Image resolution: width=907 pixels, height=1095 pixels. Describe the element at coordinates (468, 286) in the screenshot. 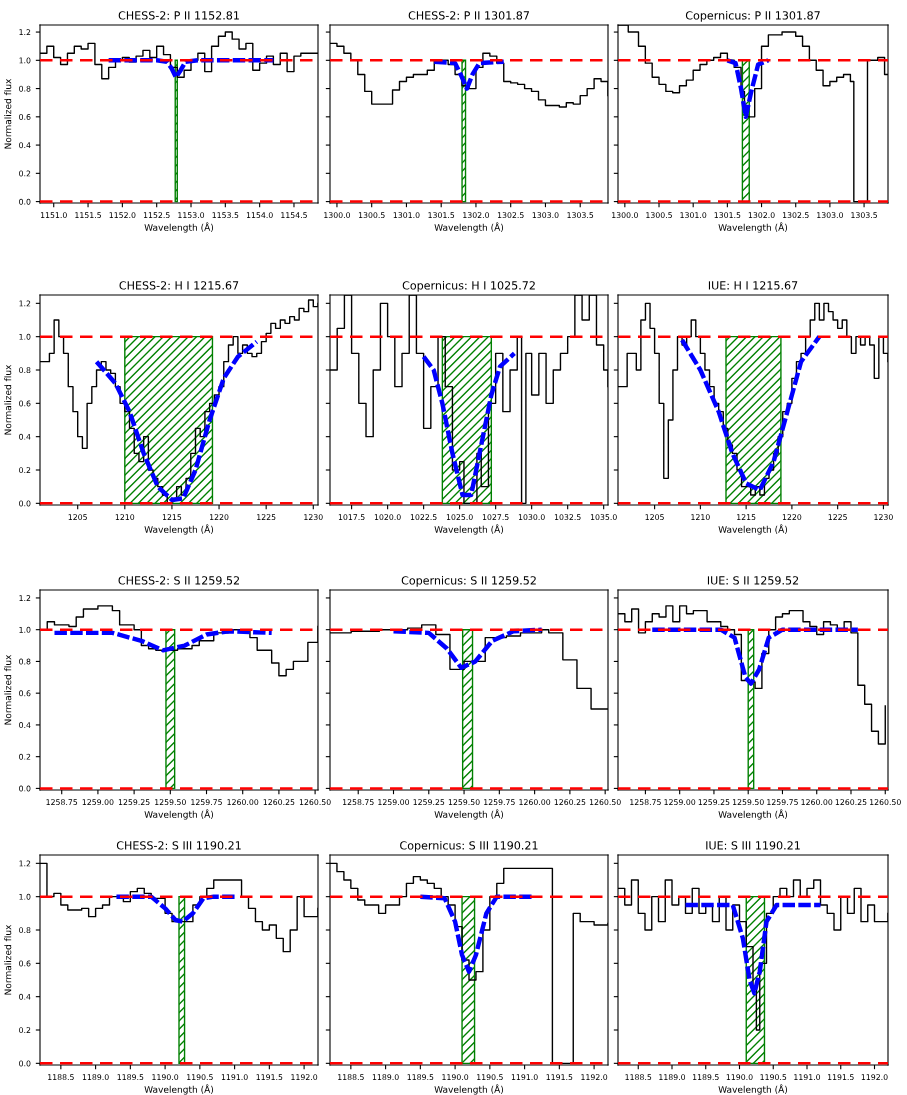

I see `chart-title: Copernicus: H I 1025.72` at that location.